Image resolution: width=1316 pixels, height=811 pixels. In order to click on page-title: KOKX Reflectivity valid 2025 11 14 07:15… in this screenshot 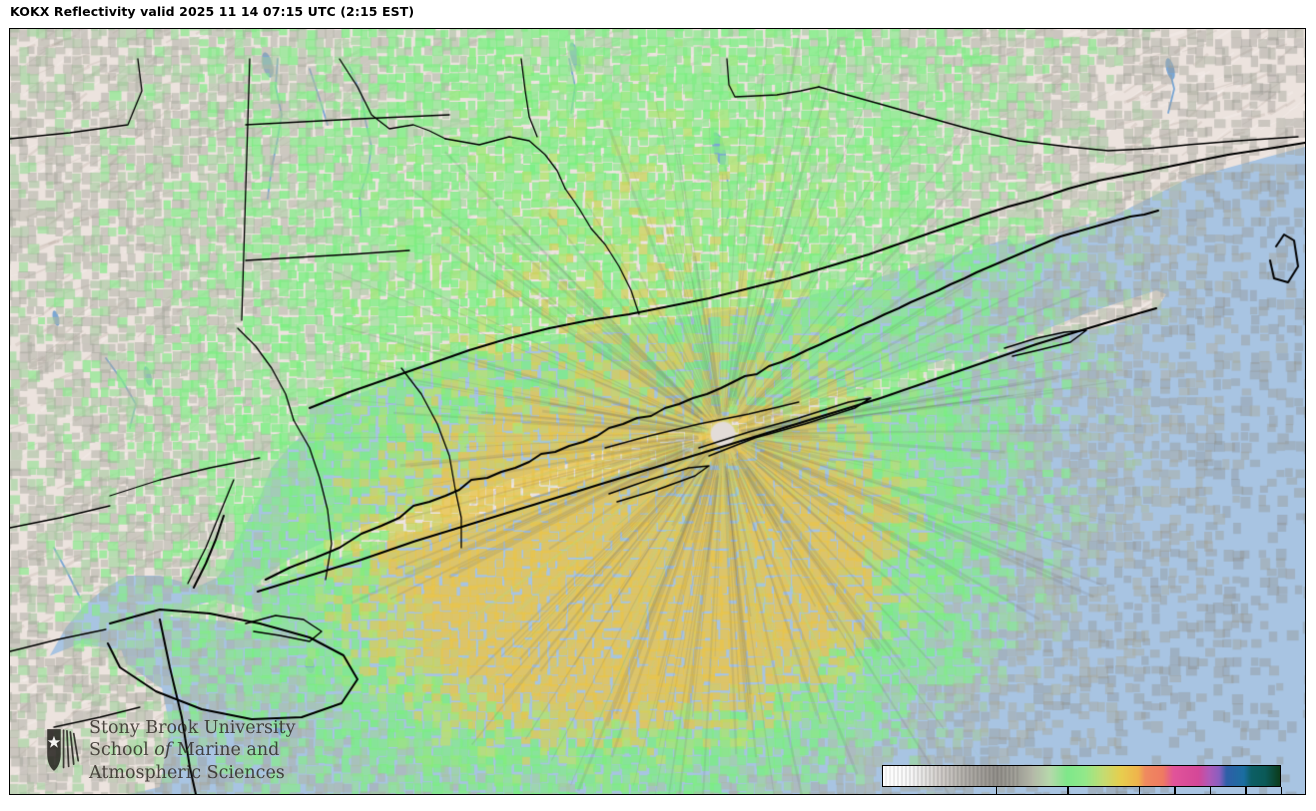, I will do `click(212, 11)`.